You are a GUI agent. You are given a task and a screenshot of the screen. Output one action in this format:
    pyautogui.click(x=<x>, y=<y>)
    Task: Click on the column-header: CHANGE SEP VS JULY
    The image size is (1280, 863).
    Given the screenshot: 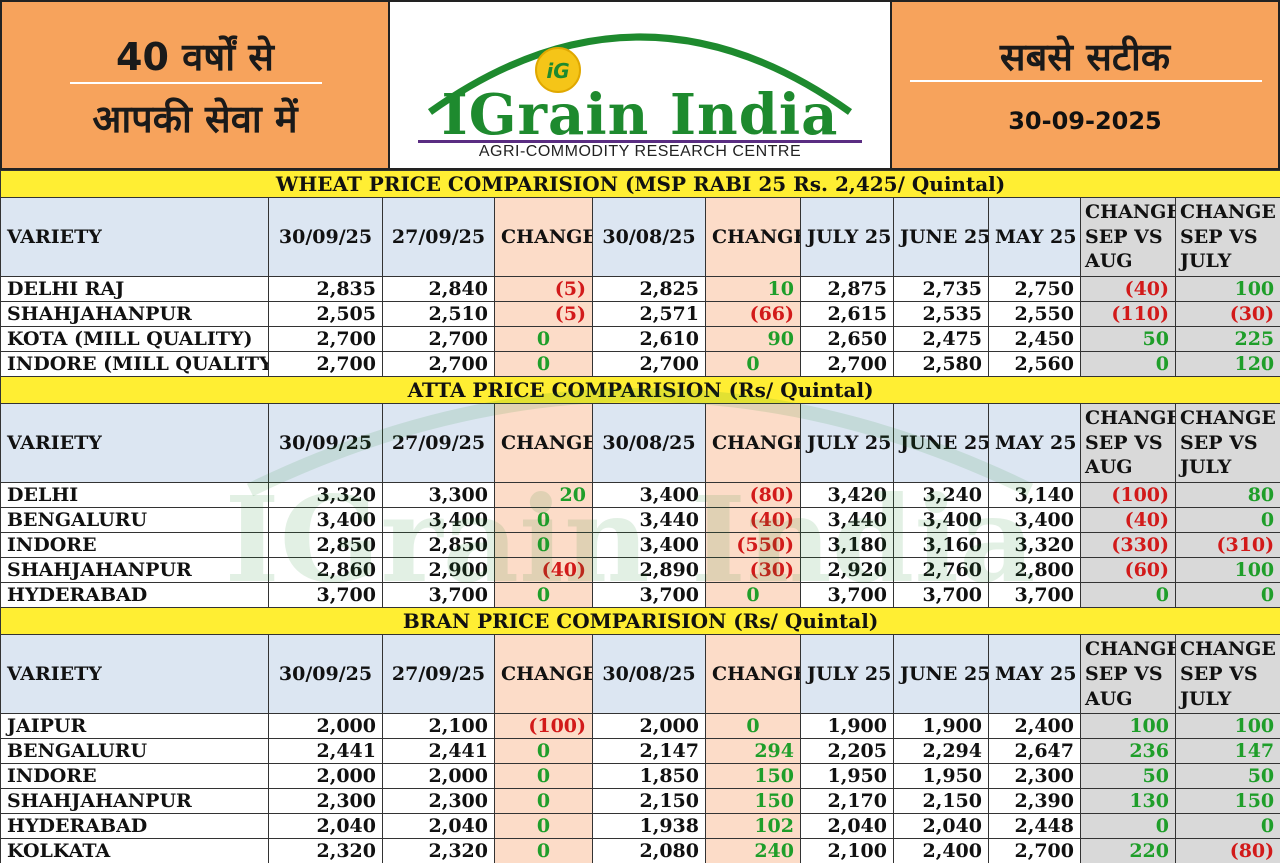 What is the action you would take?
    pyautogui.click(x=1227, y=237)
    